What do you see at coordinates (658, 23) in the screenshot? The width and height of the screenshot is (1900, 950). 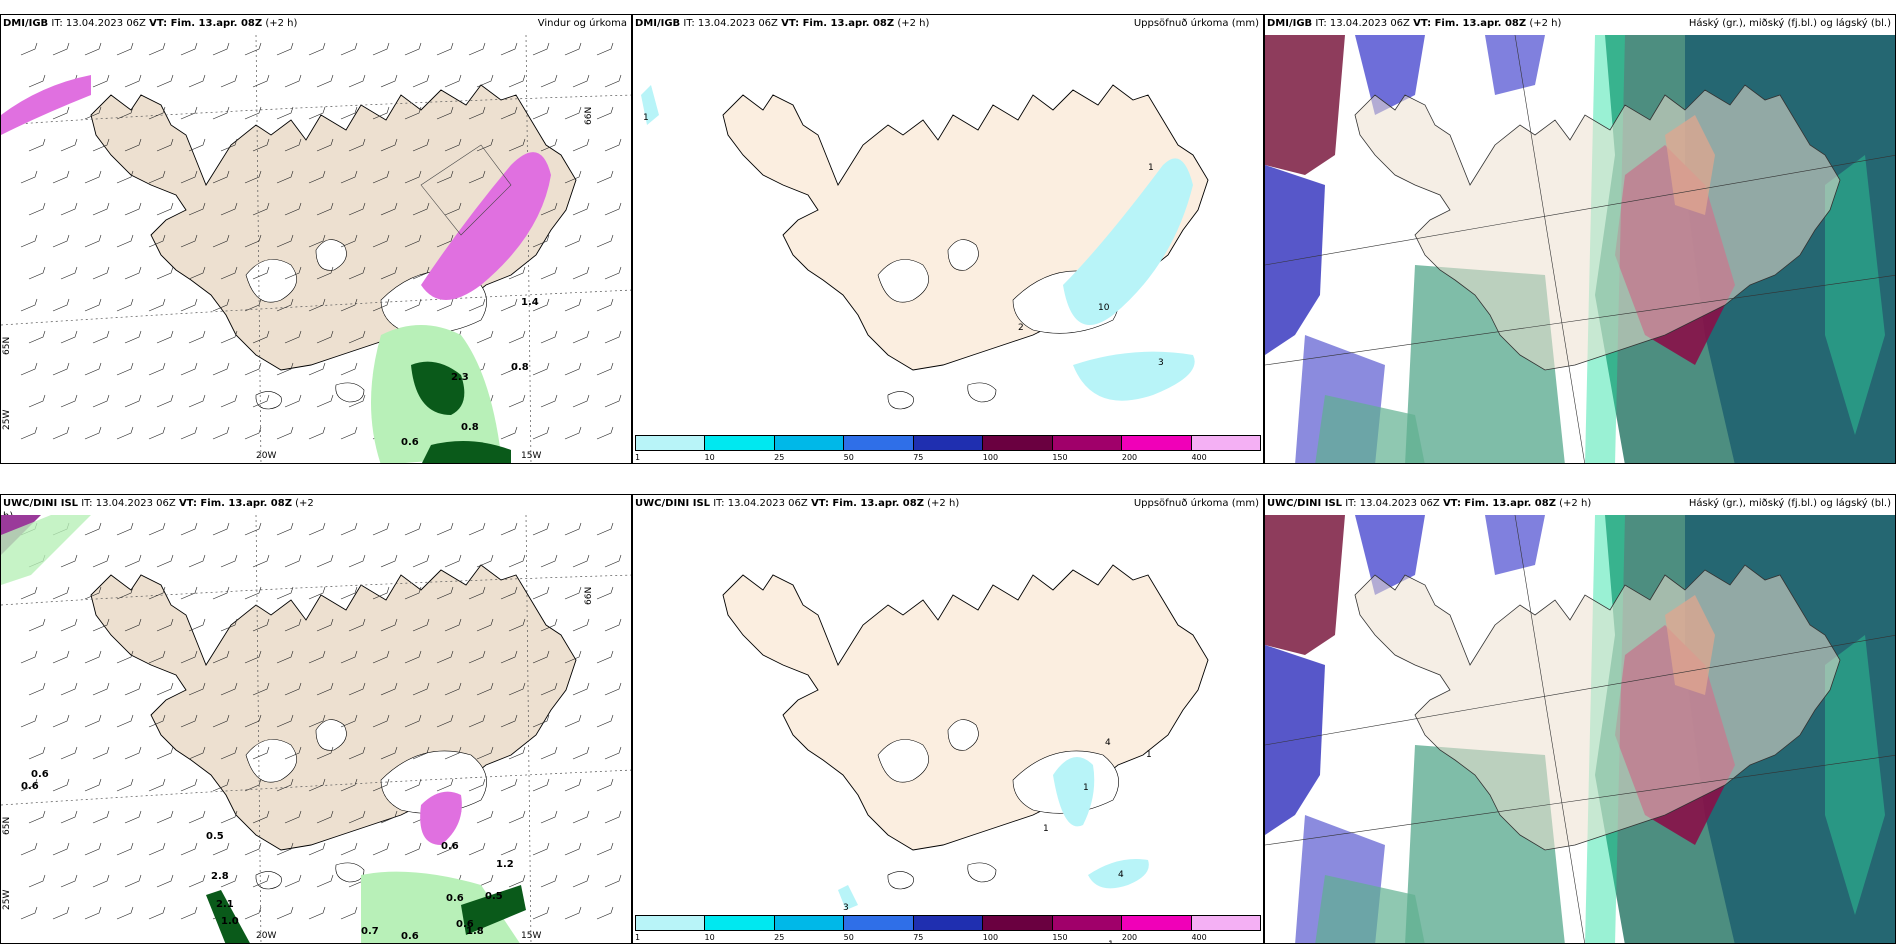 I see `model-source: DMI/IGB` at bounding box center [658, 23].